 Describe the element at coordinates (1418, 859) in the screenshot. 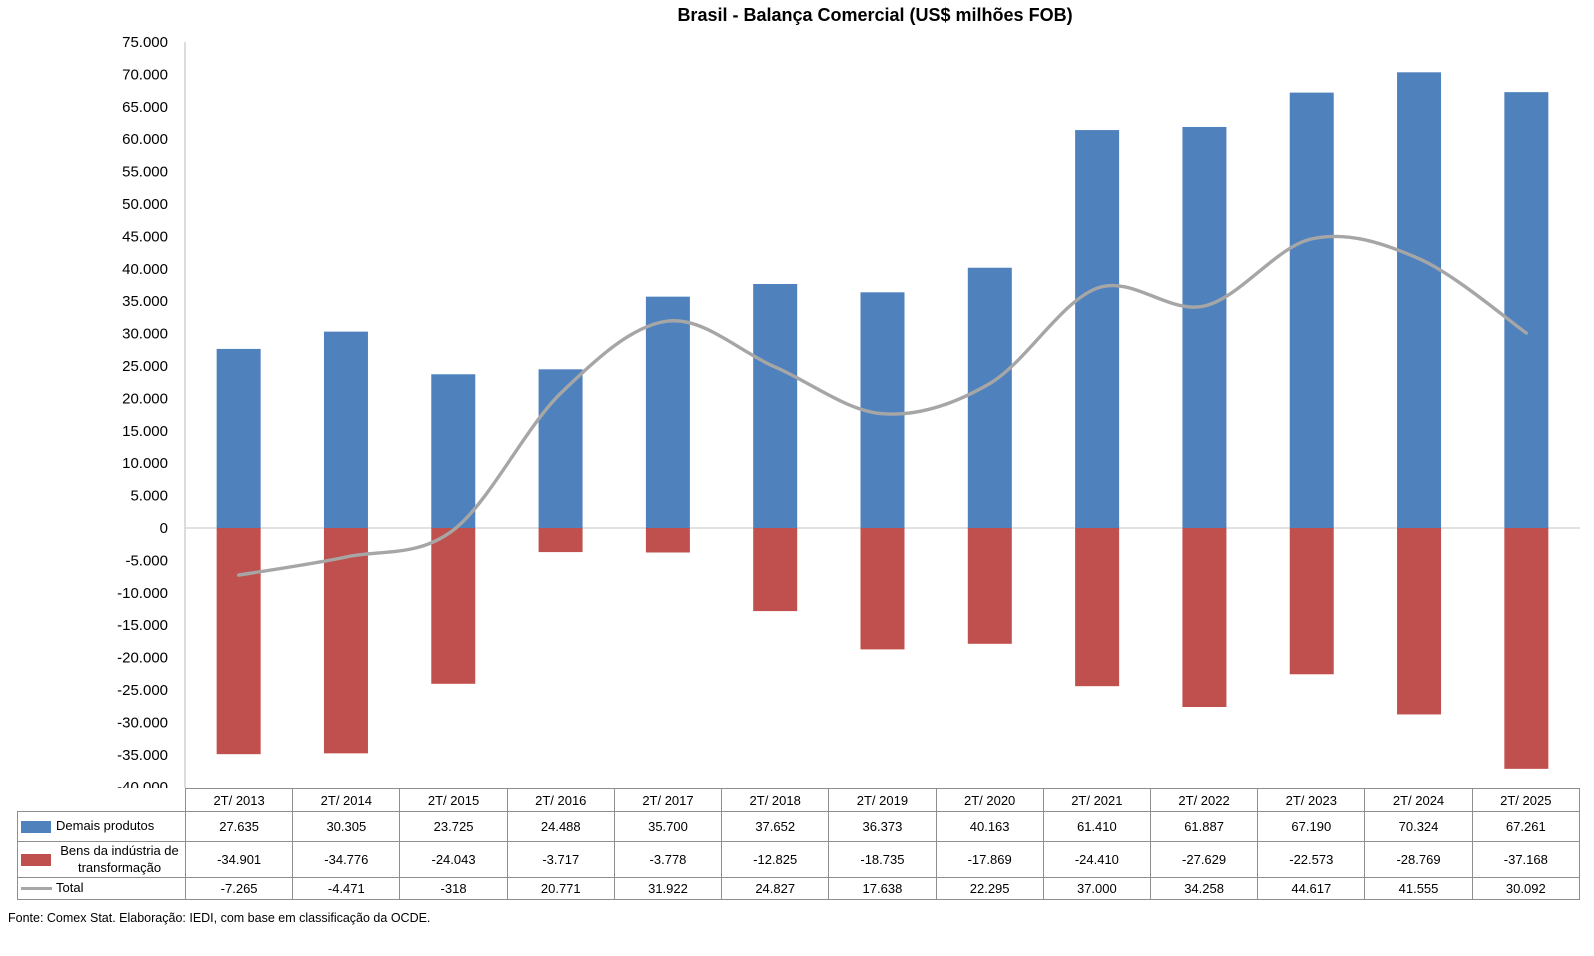

I see `table-cell: -28.769` at that location.